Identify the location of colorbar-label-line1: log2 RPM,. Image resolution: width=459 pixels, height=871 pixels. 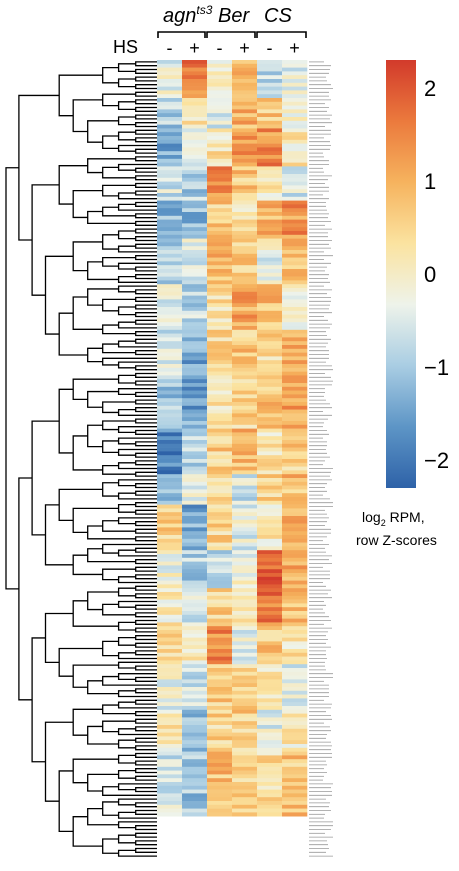
(393, 518).